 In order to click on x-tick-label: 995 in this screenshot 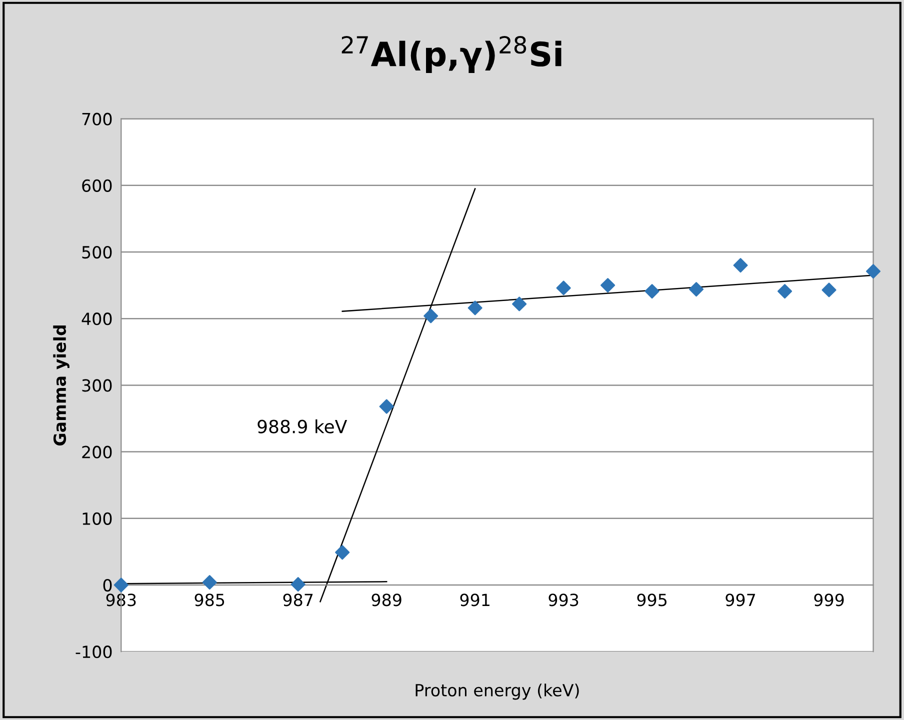, I will do `click(651, 600)`.